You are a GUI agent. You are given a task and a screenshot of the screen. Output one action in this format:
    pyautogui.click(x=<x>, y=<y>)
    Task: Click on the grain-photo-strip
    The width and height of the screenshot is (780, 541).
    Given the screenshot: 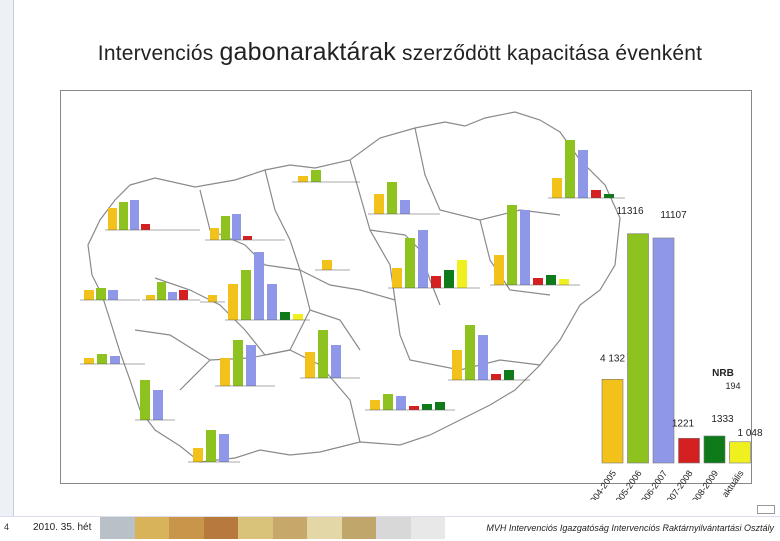 What is the action you would take?
    pyautogui.click(x=272, y=528)
    